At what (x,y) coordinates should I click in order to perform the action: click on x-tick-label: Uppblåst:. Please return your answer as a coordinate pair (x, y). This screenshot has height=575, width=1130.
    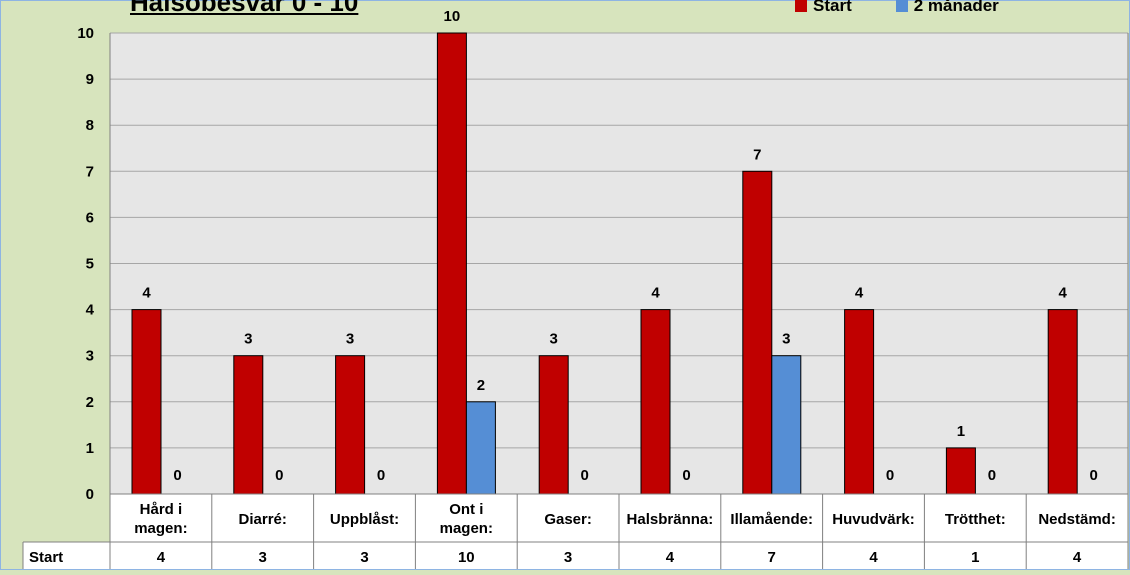
    Looking at the image, I should click on (364, 519).